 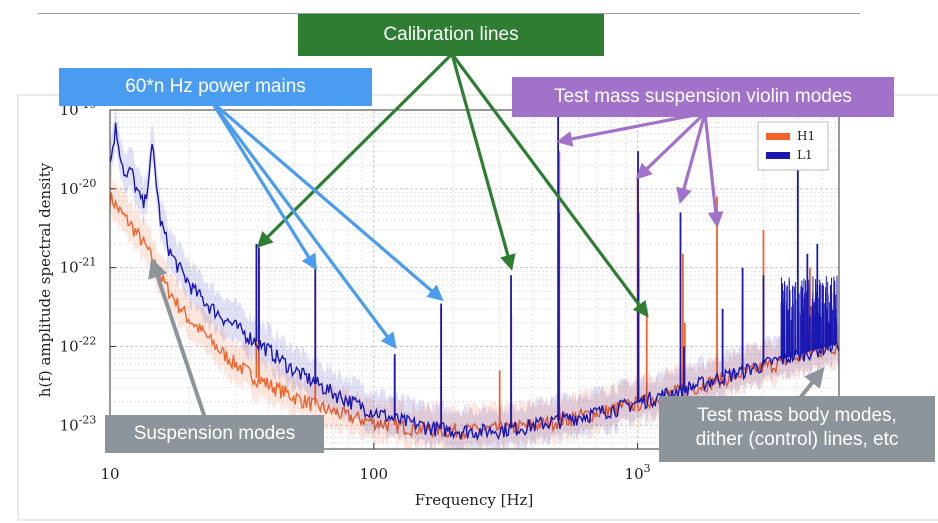 I want to click on arrow-suspension, so click(x=177, y=338).